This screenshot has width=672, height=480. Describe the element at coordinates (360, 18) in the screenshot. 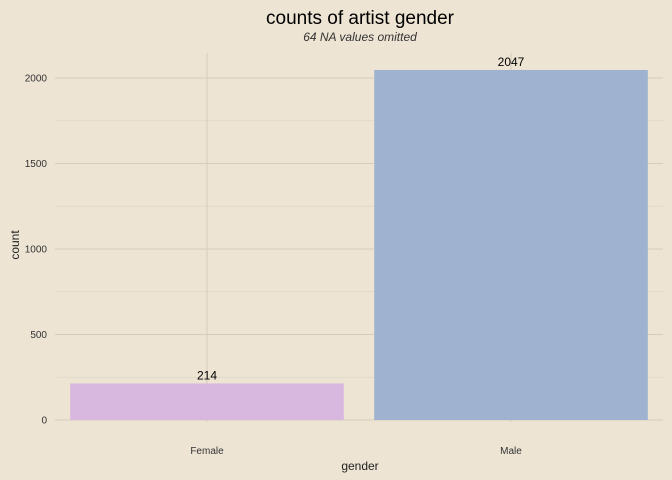

I see `chart-title: counts of artist gender` at that location.